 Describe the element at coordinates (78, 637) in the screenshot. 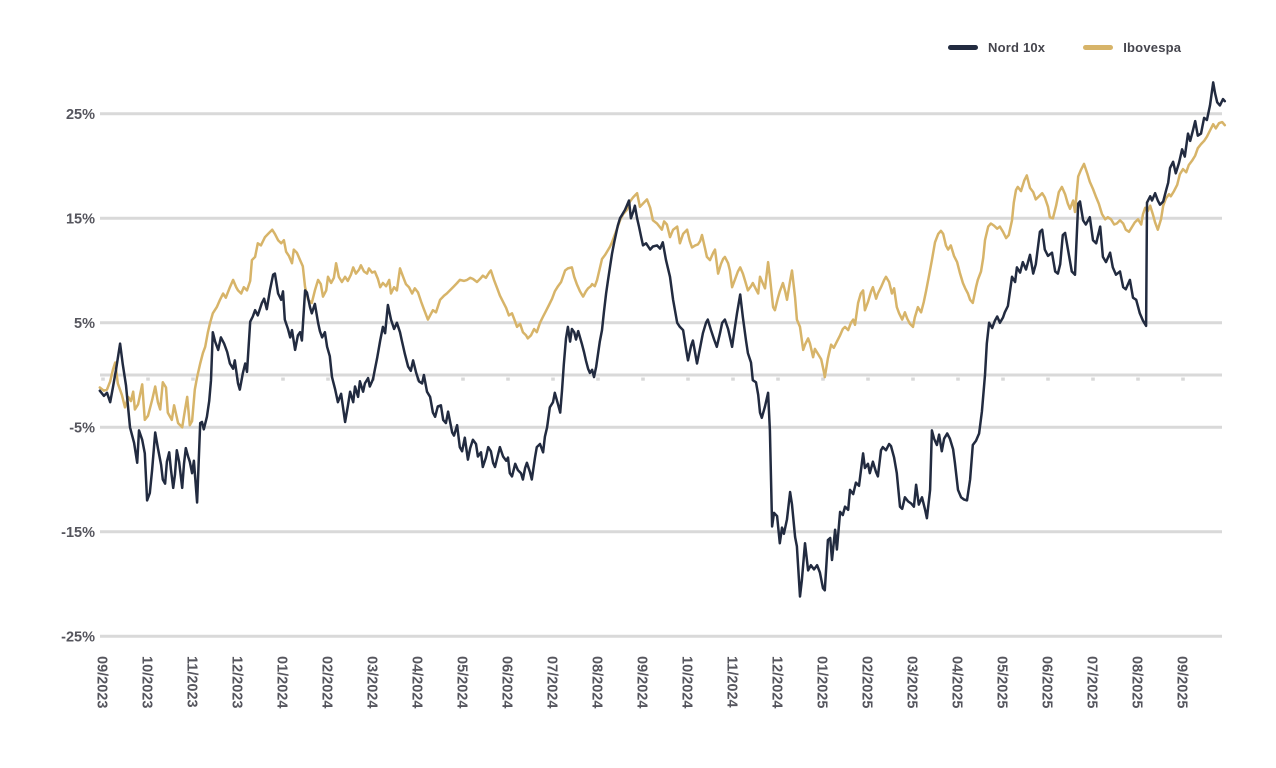

I see `y-tick-label: -25%` at that location.